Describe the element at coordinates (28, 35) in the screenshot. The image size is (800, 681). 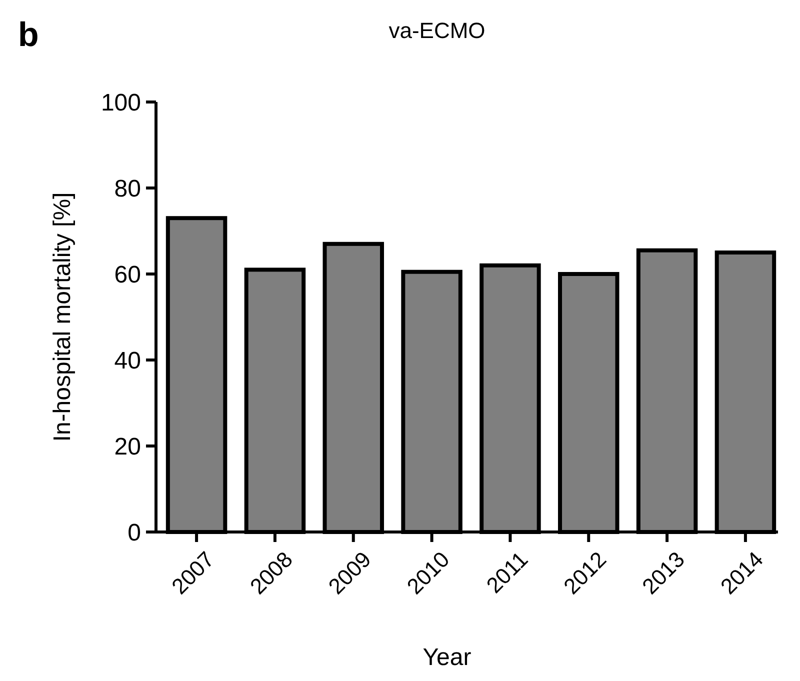
I see `text: b` at that location.